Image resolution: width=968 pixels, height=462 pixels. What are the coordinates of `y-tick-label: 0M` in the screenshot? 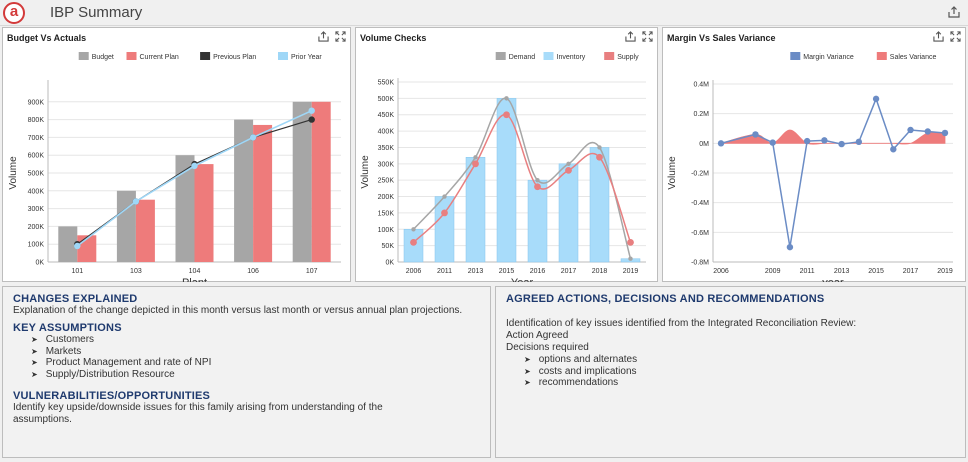 It's located at (704, 144).